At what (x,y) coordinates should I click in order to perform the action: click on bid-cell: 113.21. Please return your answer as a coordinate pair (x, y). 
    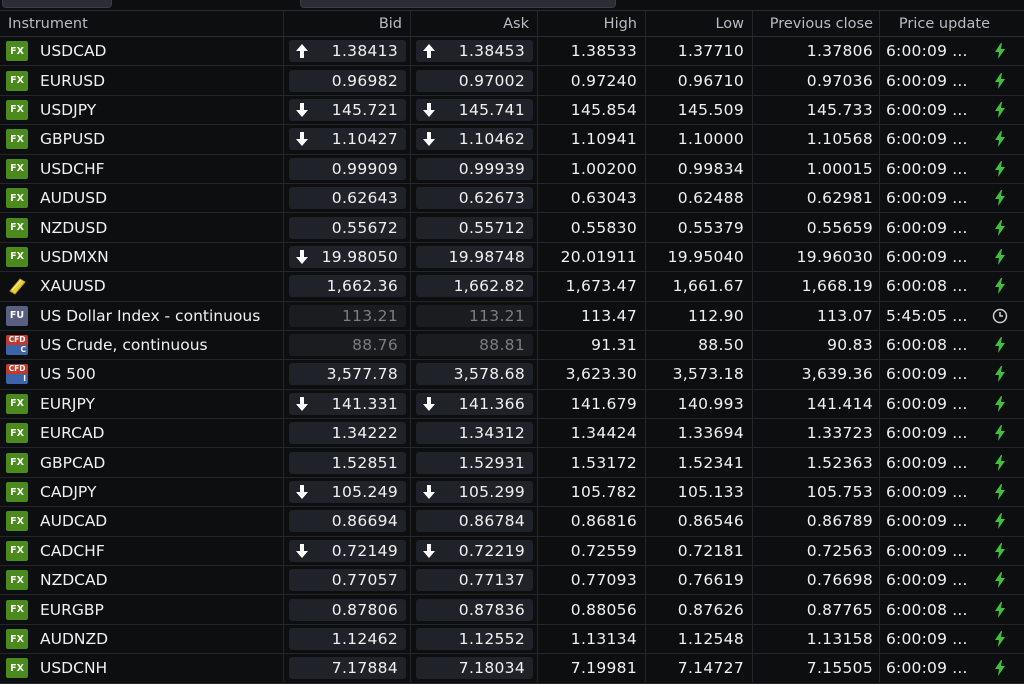
    Looking at the image, I should click on (347, 315).